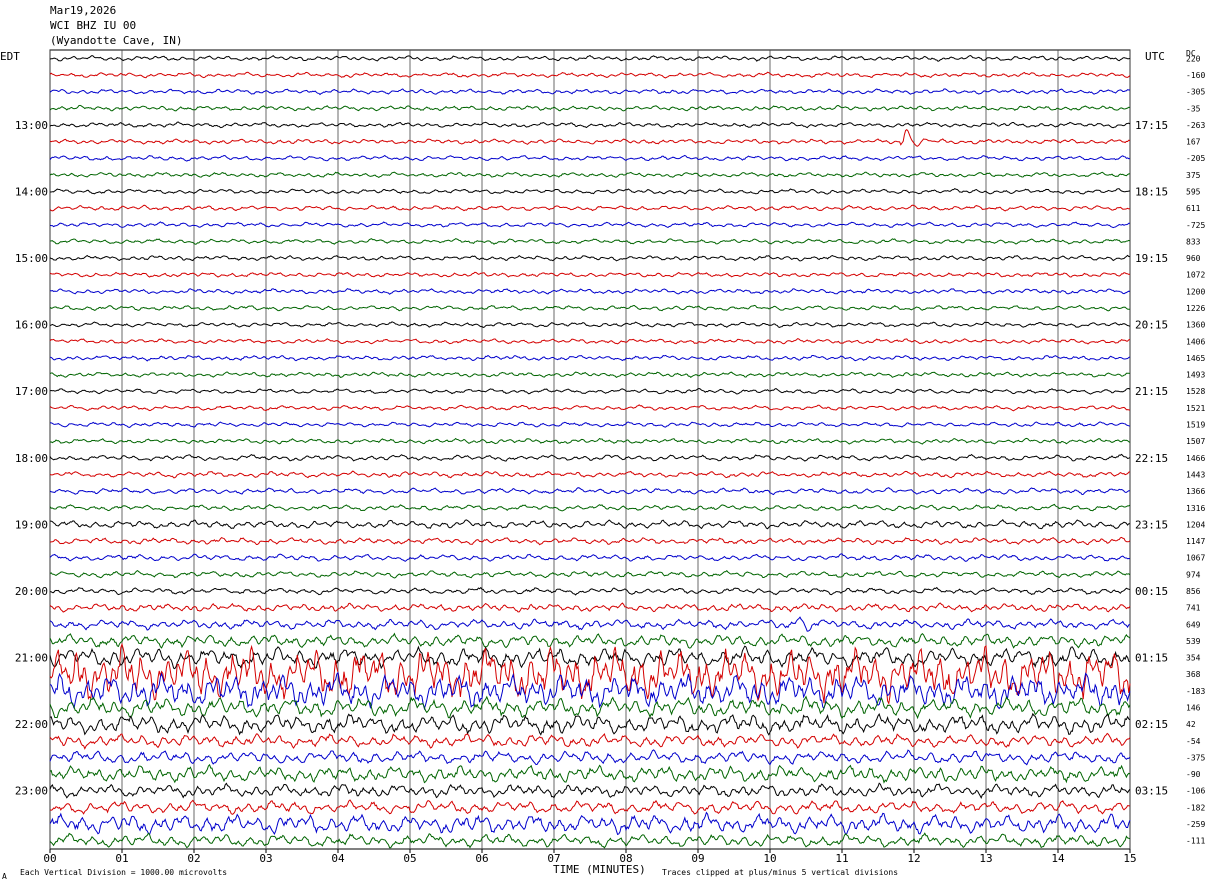  I want to click on dc-offset-label: 833, so click(1193, 241).